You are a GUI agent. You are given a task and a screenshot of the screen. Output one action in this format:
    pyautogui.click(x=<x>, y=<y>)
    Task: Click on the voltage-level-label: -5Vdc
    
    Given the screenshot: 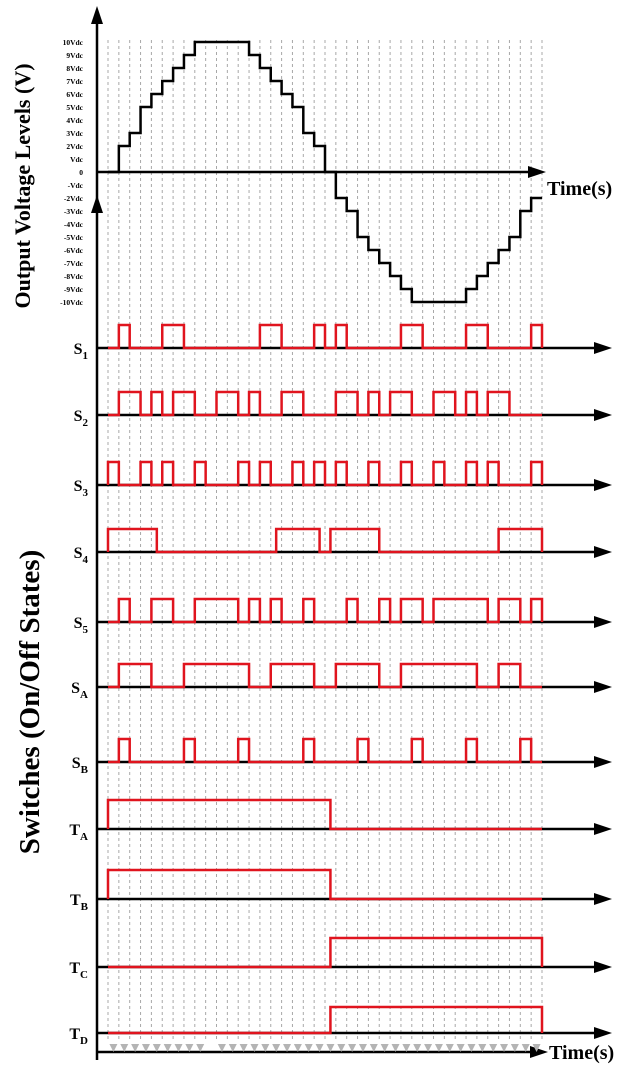 What is the action you would take?
    pyautogui.click(x=74, y=237)
    